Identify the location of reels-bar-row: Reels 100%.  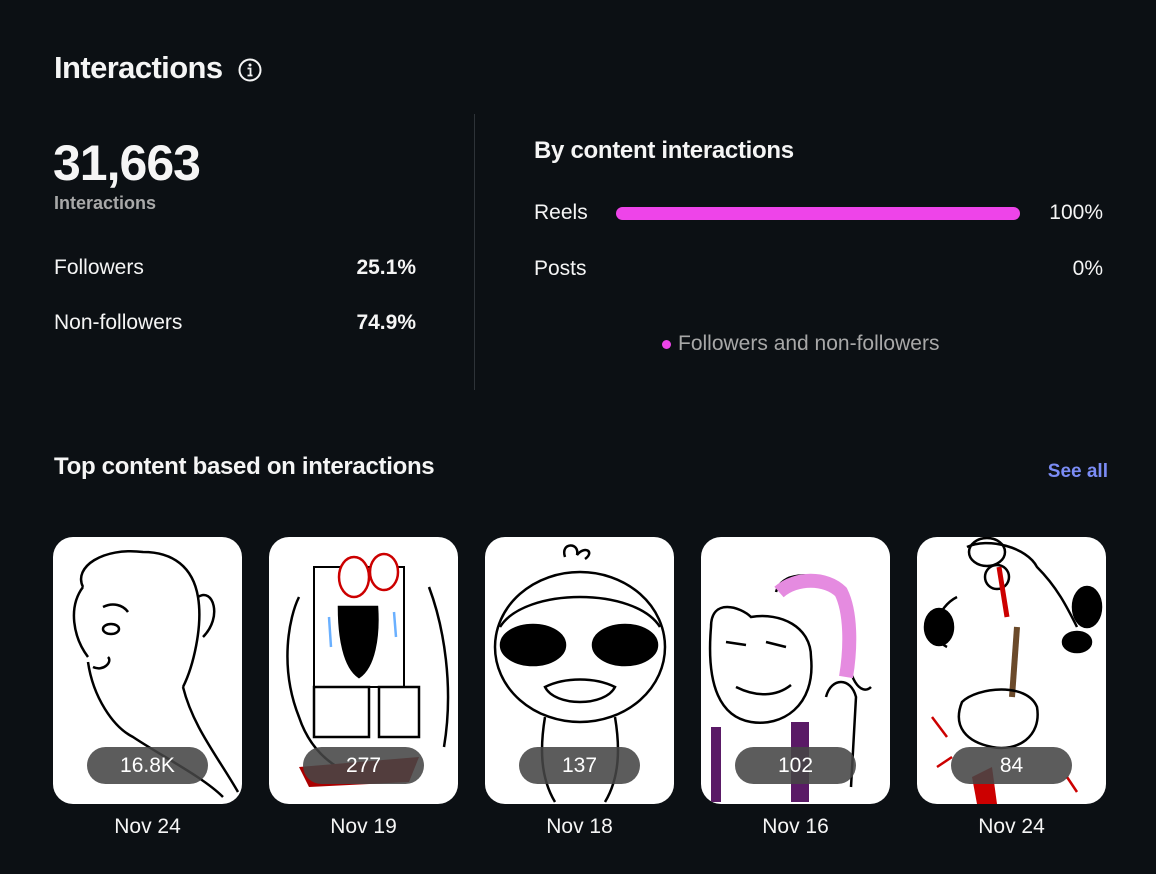
(818, 213).